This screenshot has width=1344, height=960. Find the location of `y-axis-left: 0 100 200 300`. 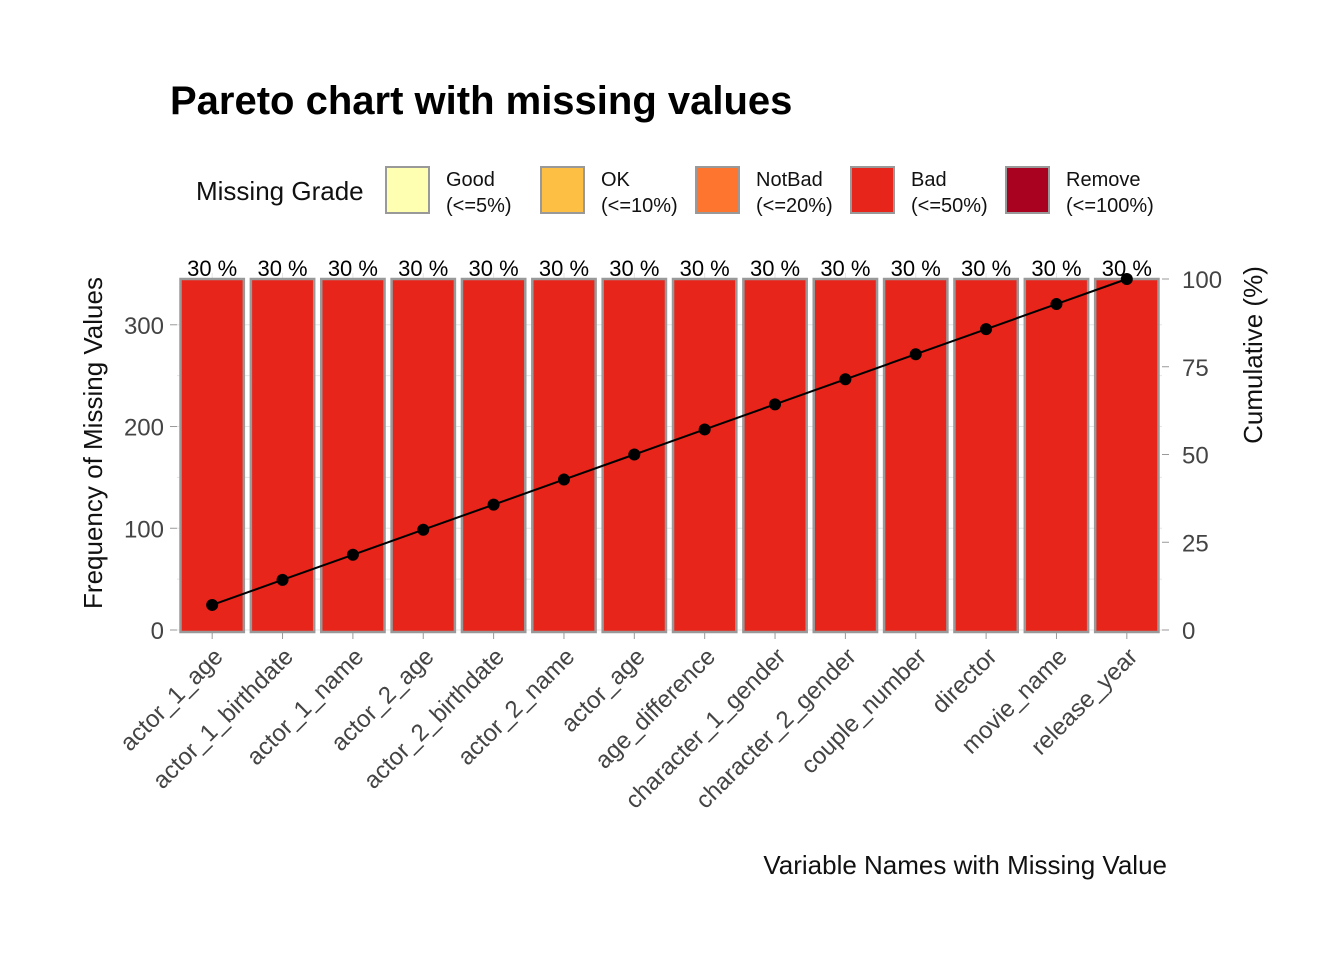

y-axis-left: 0 100 200 300 is located at coordinates (150, 479).